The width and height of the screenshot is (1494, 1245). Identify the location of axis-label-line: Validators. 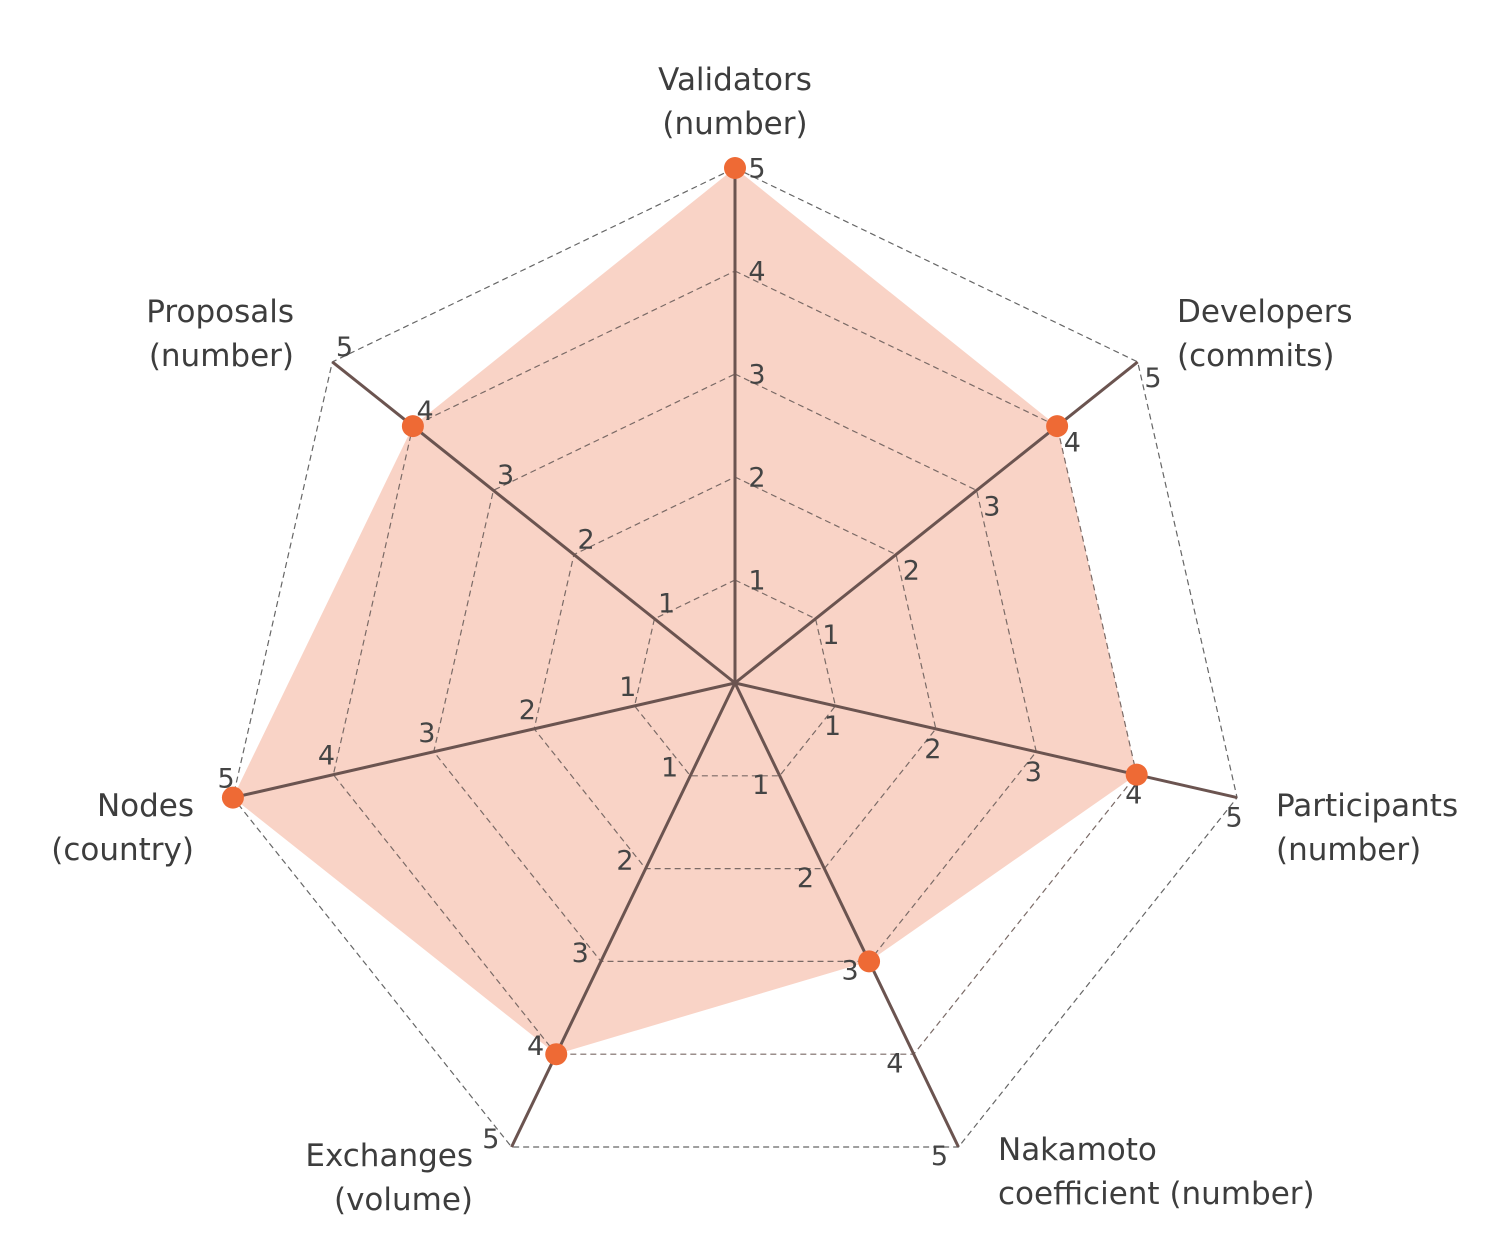
(735, 80).